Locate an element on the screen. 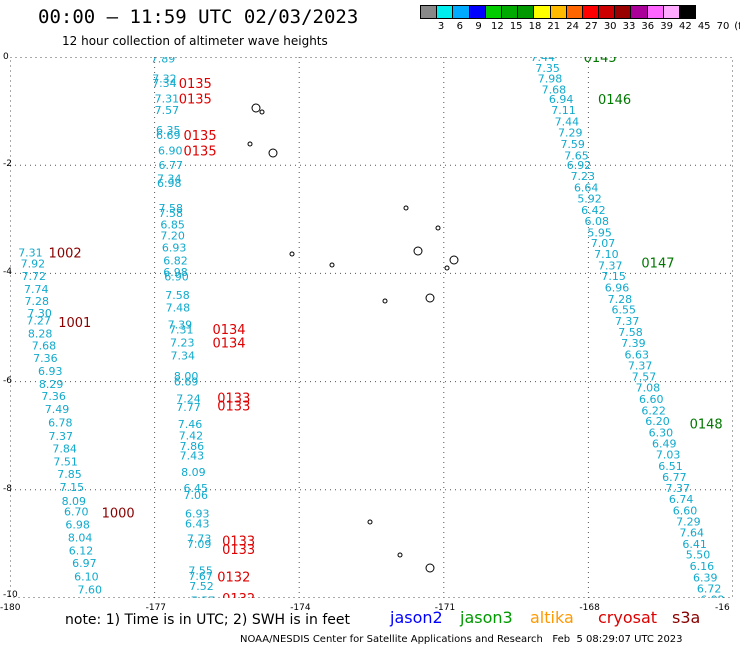 The image size is (740, 650). color-scale-label: 3 is located at coordinates (441, 26).